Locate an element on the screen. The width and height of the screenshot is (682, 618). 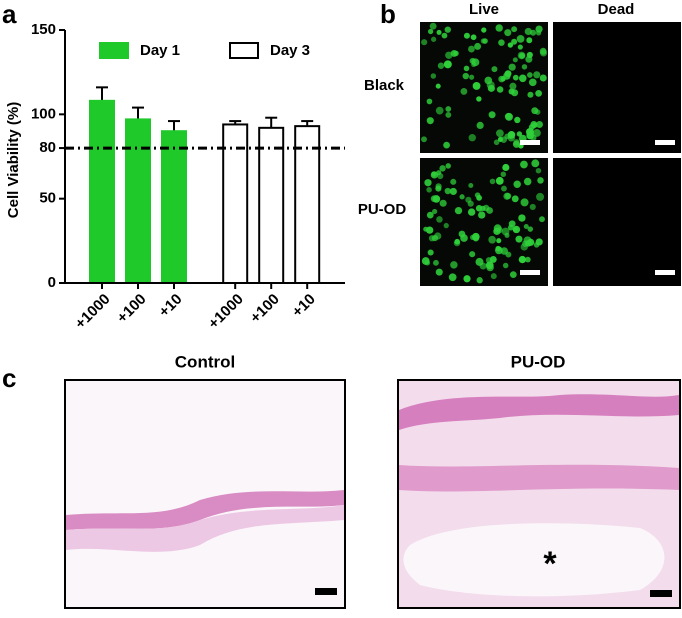
scale-bars is located at coordinates (597, 207).